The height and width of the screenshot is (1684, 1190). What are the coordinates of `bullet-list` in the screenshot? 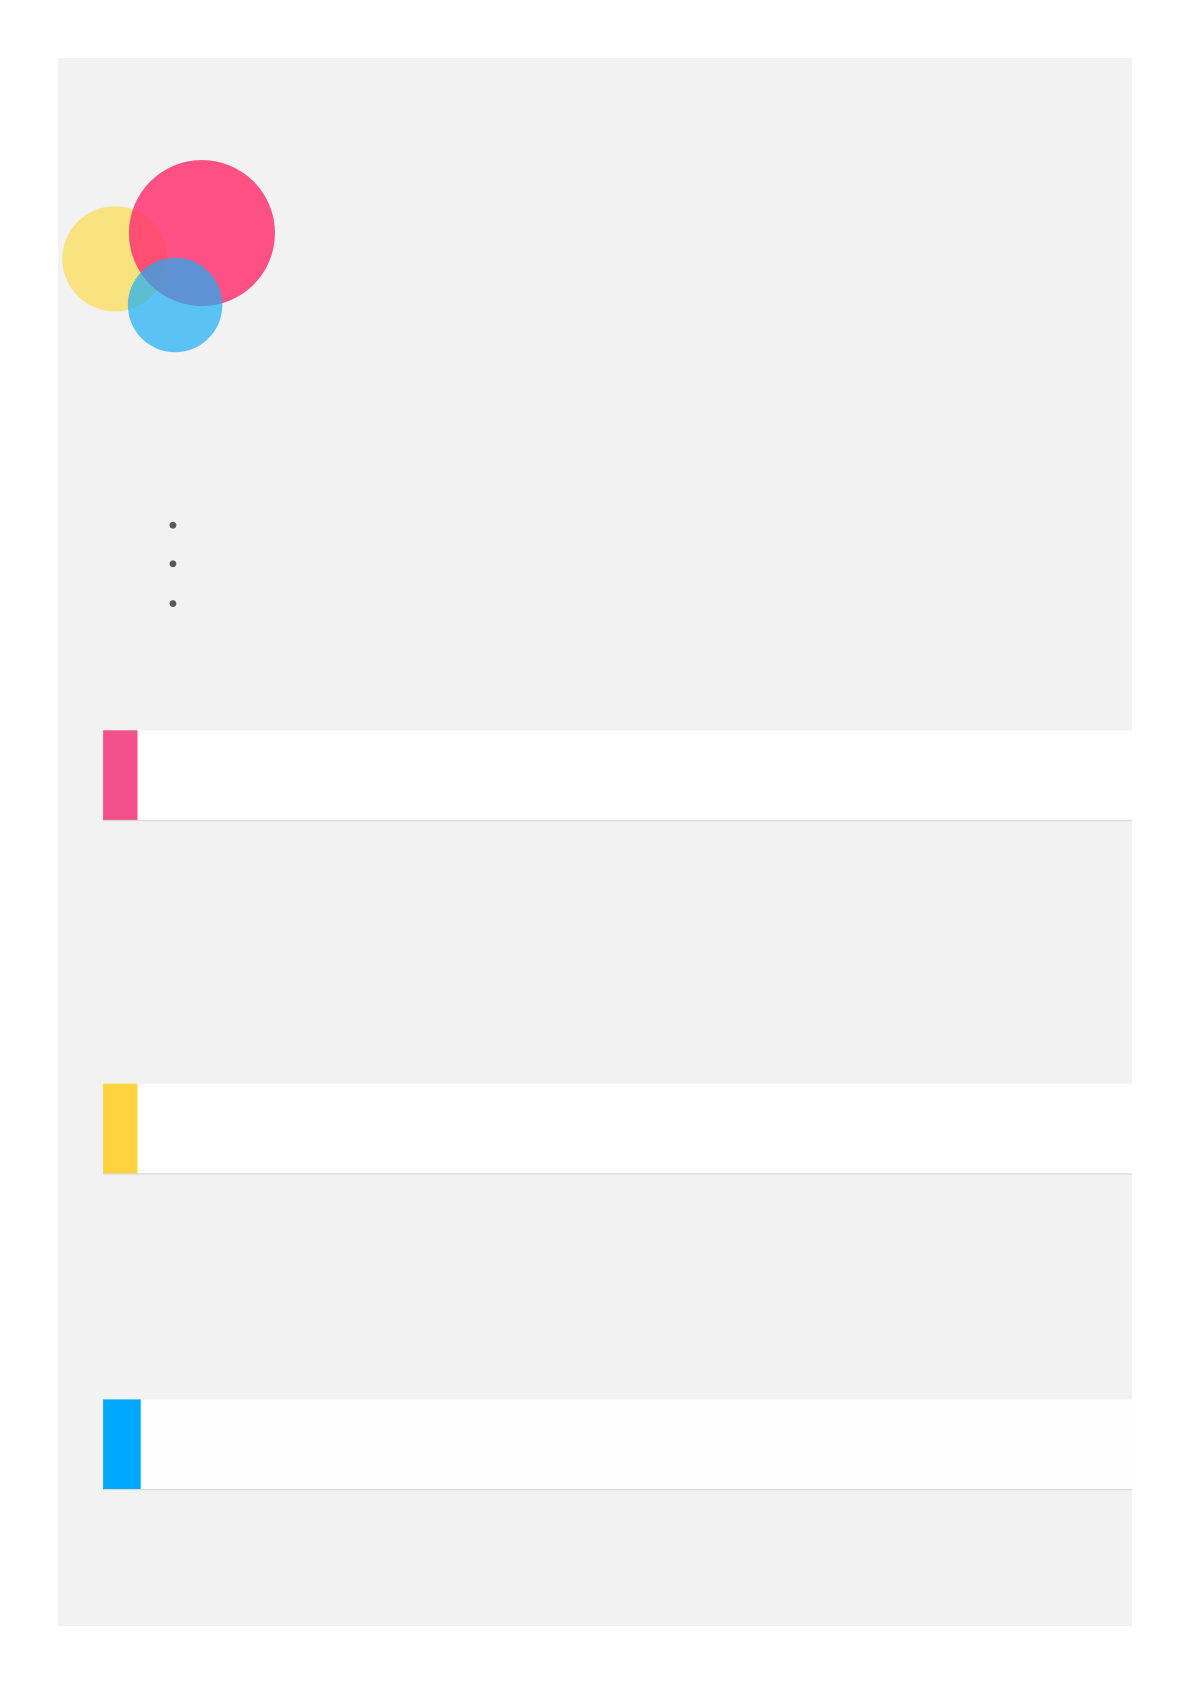 It's located at (173, 564).